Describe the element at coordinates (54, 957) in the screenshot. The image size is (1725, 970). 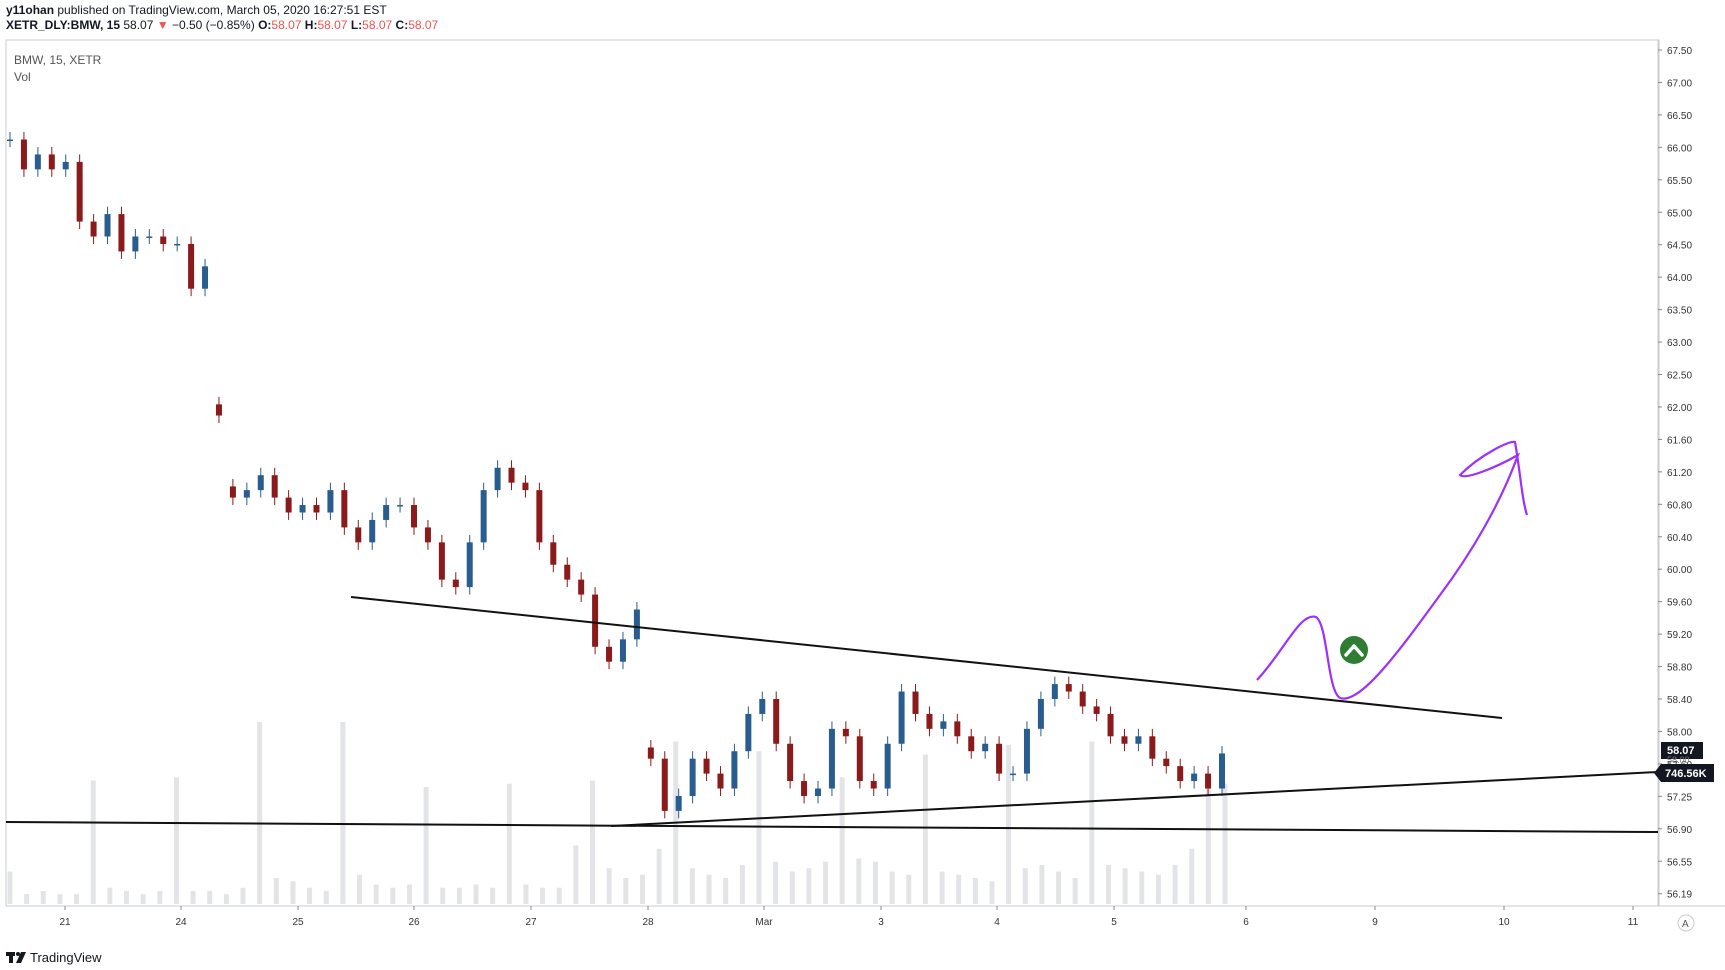
I see `tradingview-logo: TradingView` at that location.